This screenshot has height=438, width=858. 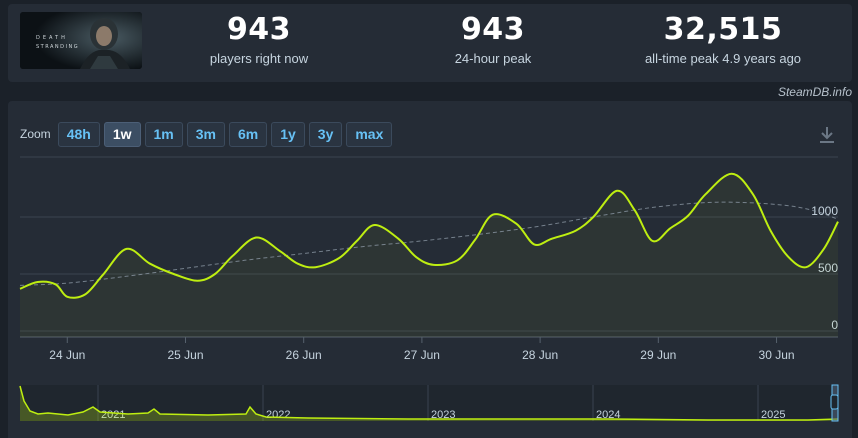 I want to click on current-players-value: 943, so click(x=259, y=29).